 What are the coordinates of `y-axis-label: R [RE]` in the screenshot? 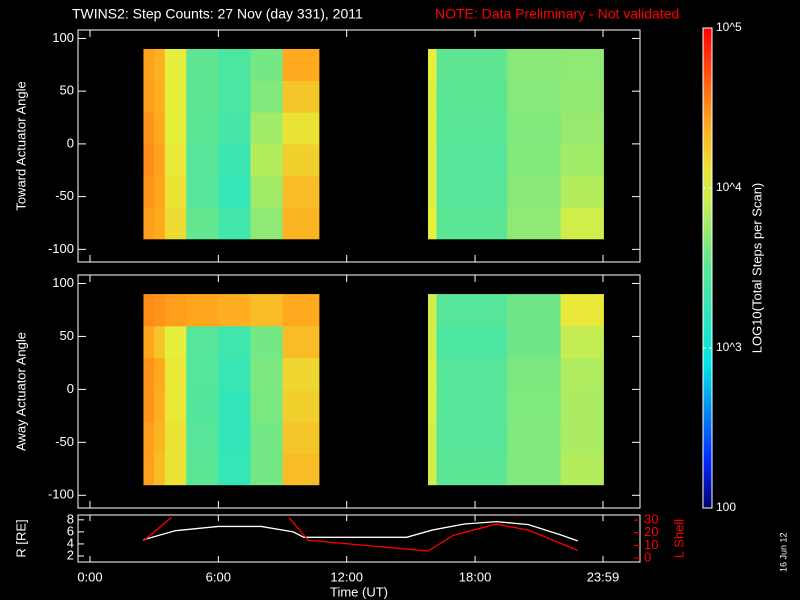 It's located at (20, 538).